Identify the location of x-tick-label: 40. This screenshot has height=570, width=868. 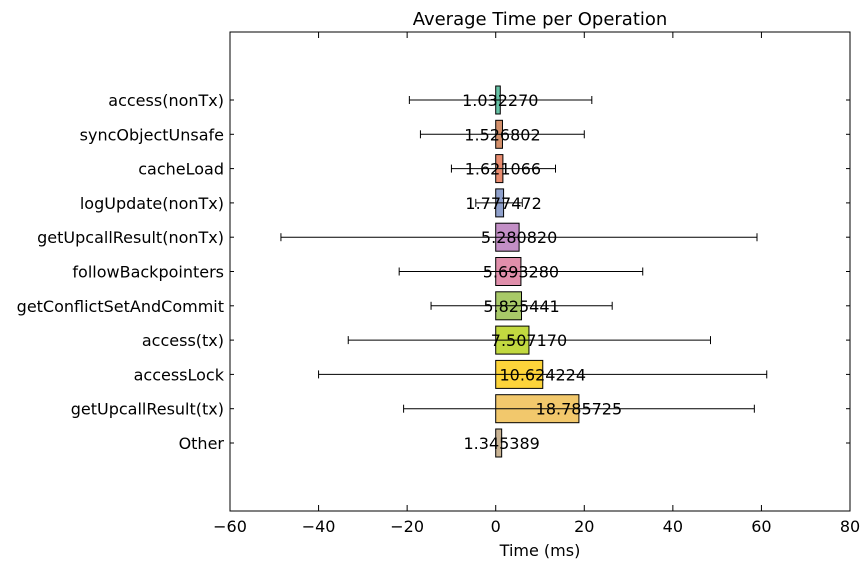
(673, 526).